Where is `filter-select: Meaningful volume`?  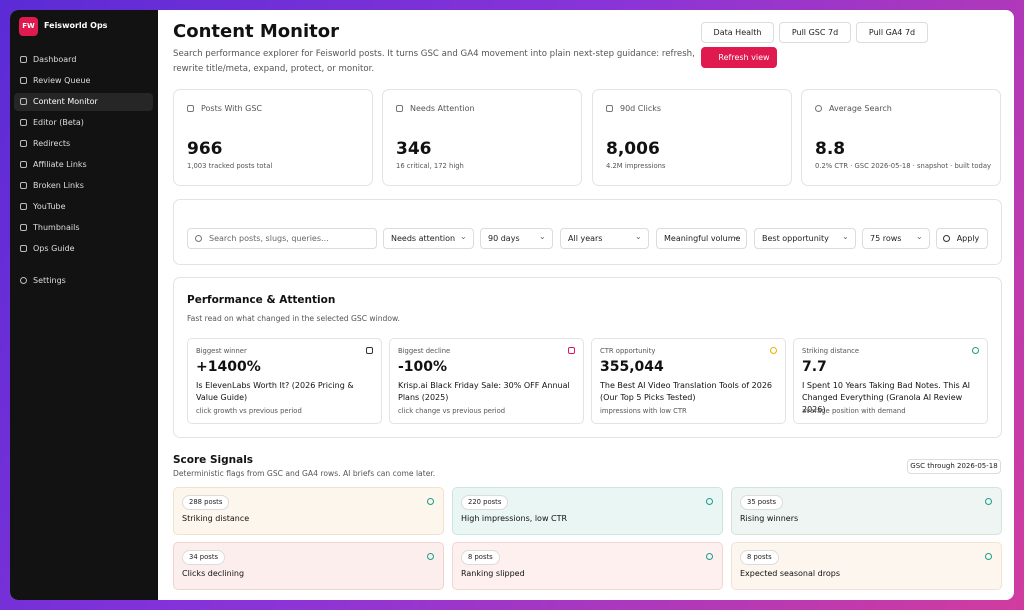
filter-select: Meaningful volume is located at coordinates (701, 238).